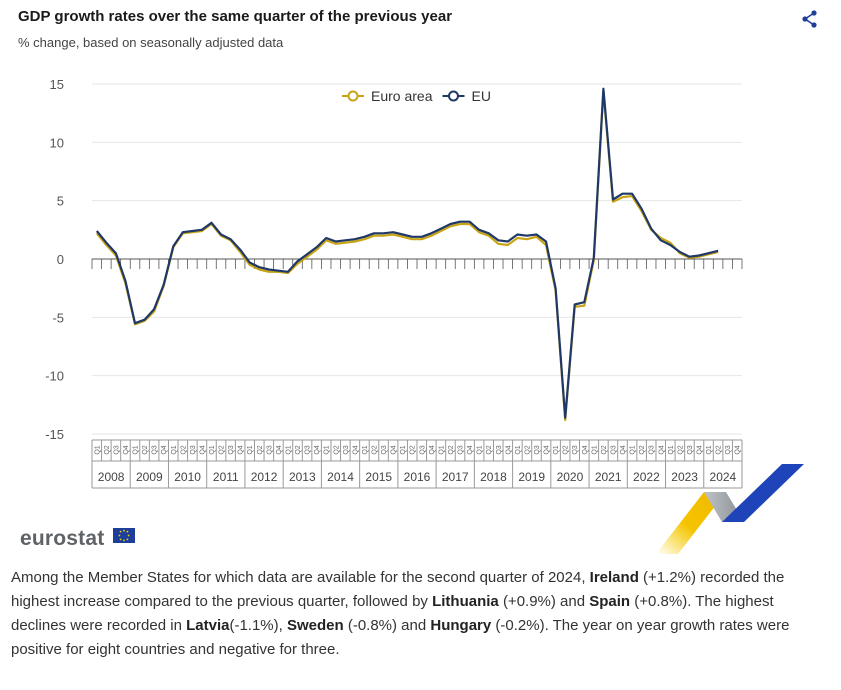  I want to click on para-text: (+0.9%) and, so click(544, 601).